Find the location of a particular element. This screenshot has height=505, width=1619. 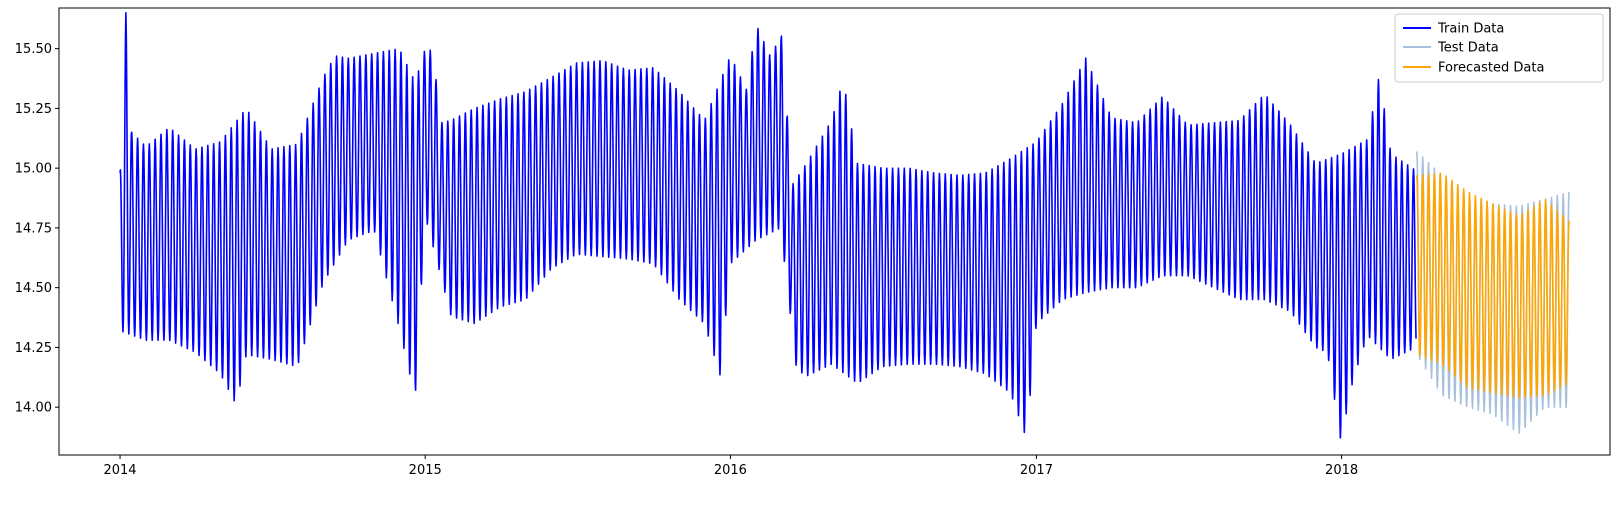

legend-label-forecast: Forecasted Data is located at coordinates (1491, 68).